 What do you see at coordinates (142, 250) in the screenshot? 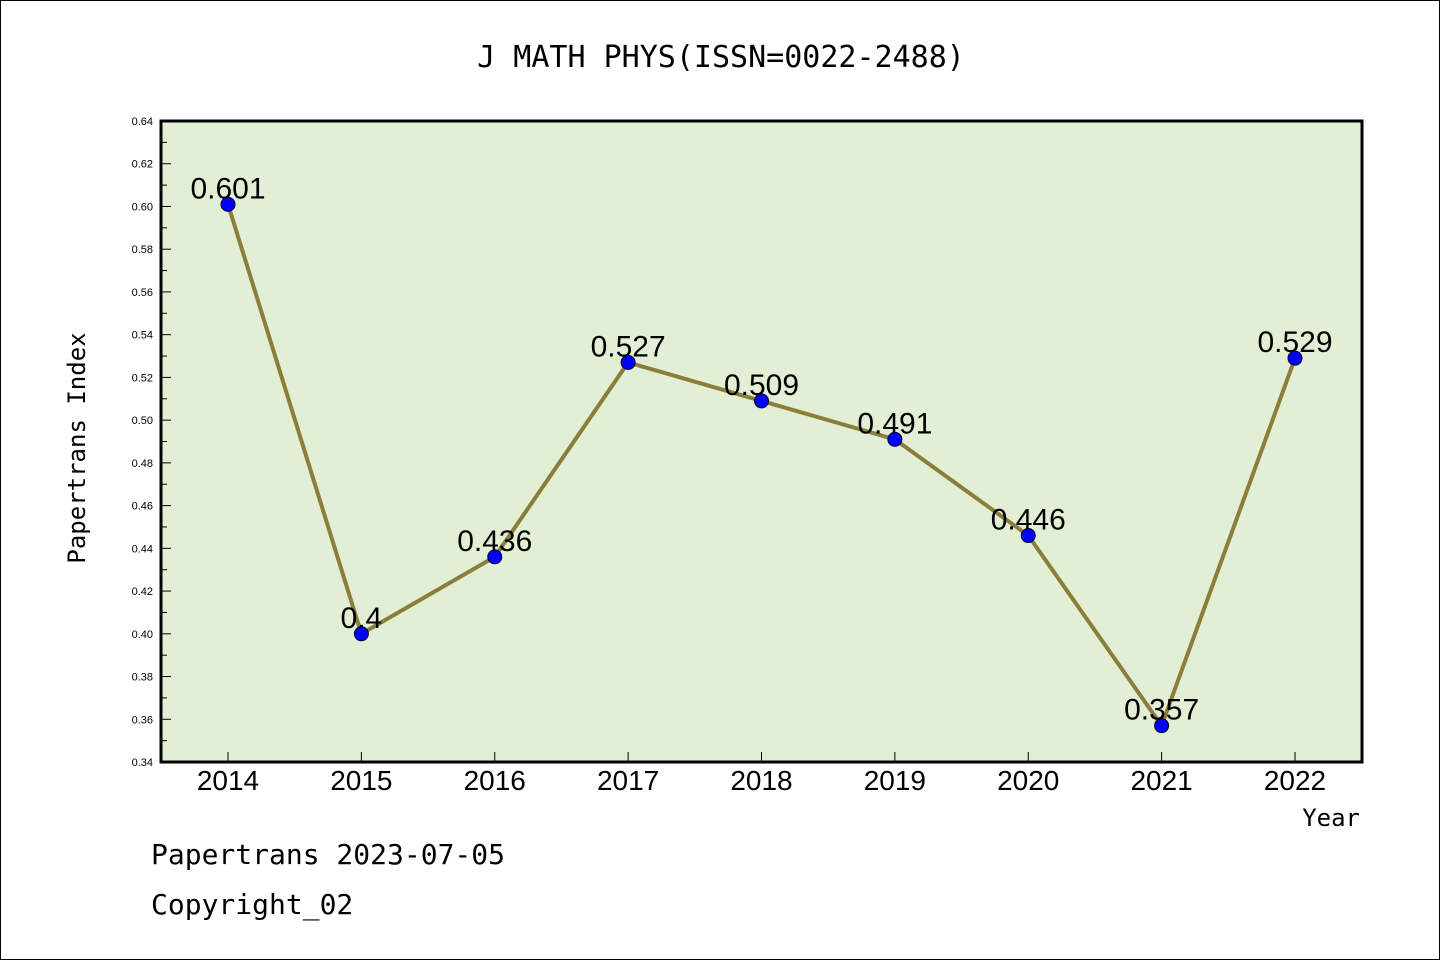
I see `y-tick-label: 0.58` at bounding box center [142, 250].